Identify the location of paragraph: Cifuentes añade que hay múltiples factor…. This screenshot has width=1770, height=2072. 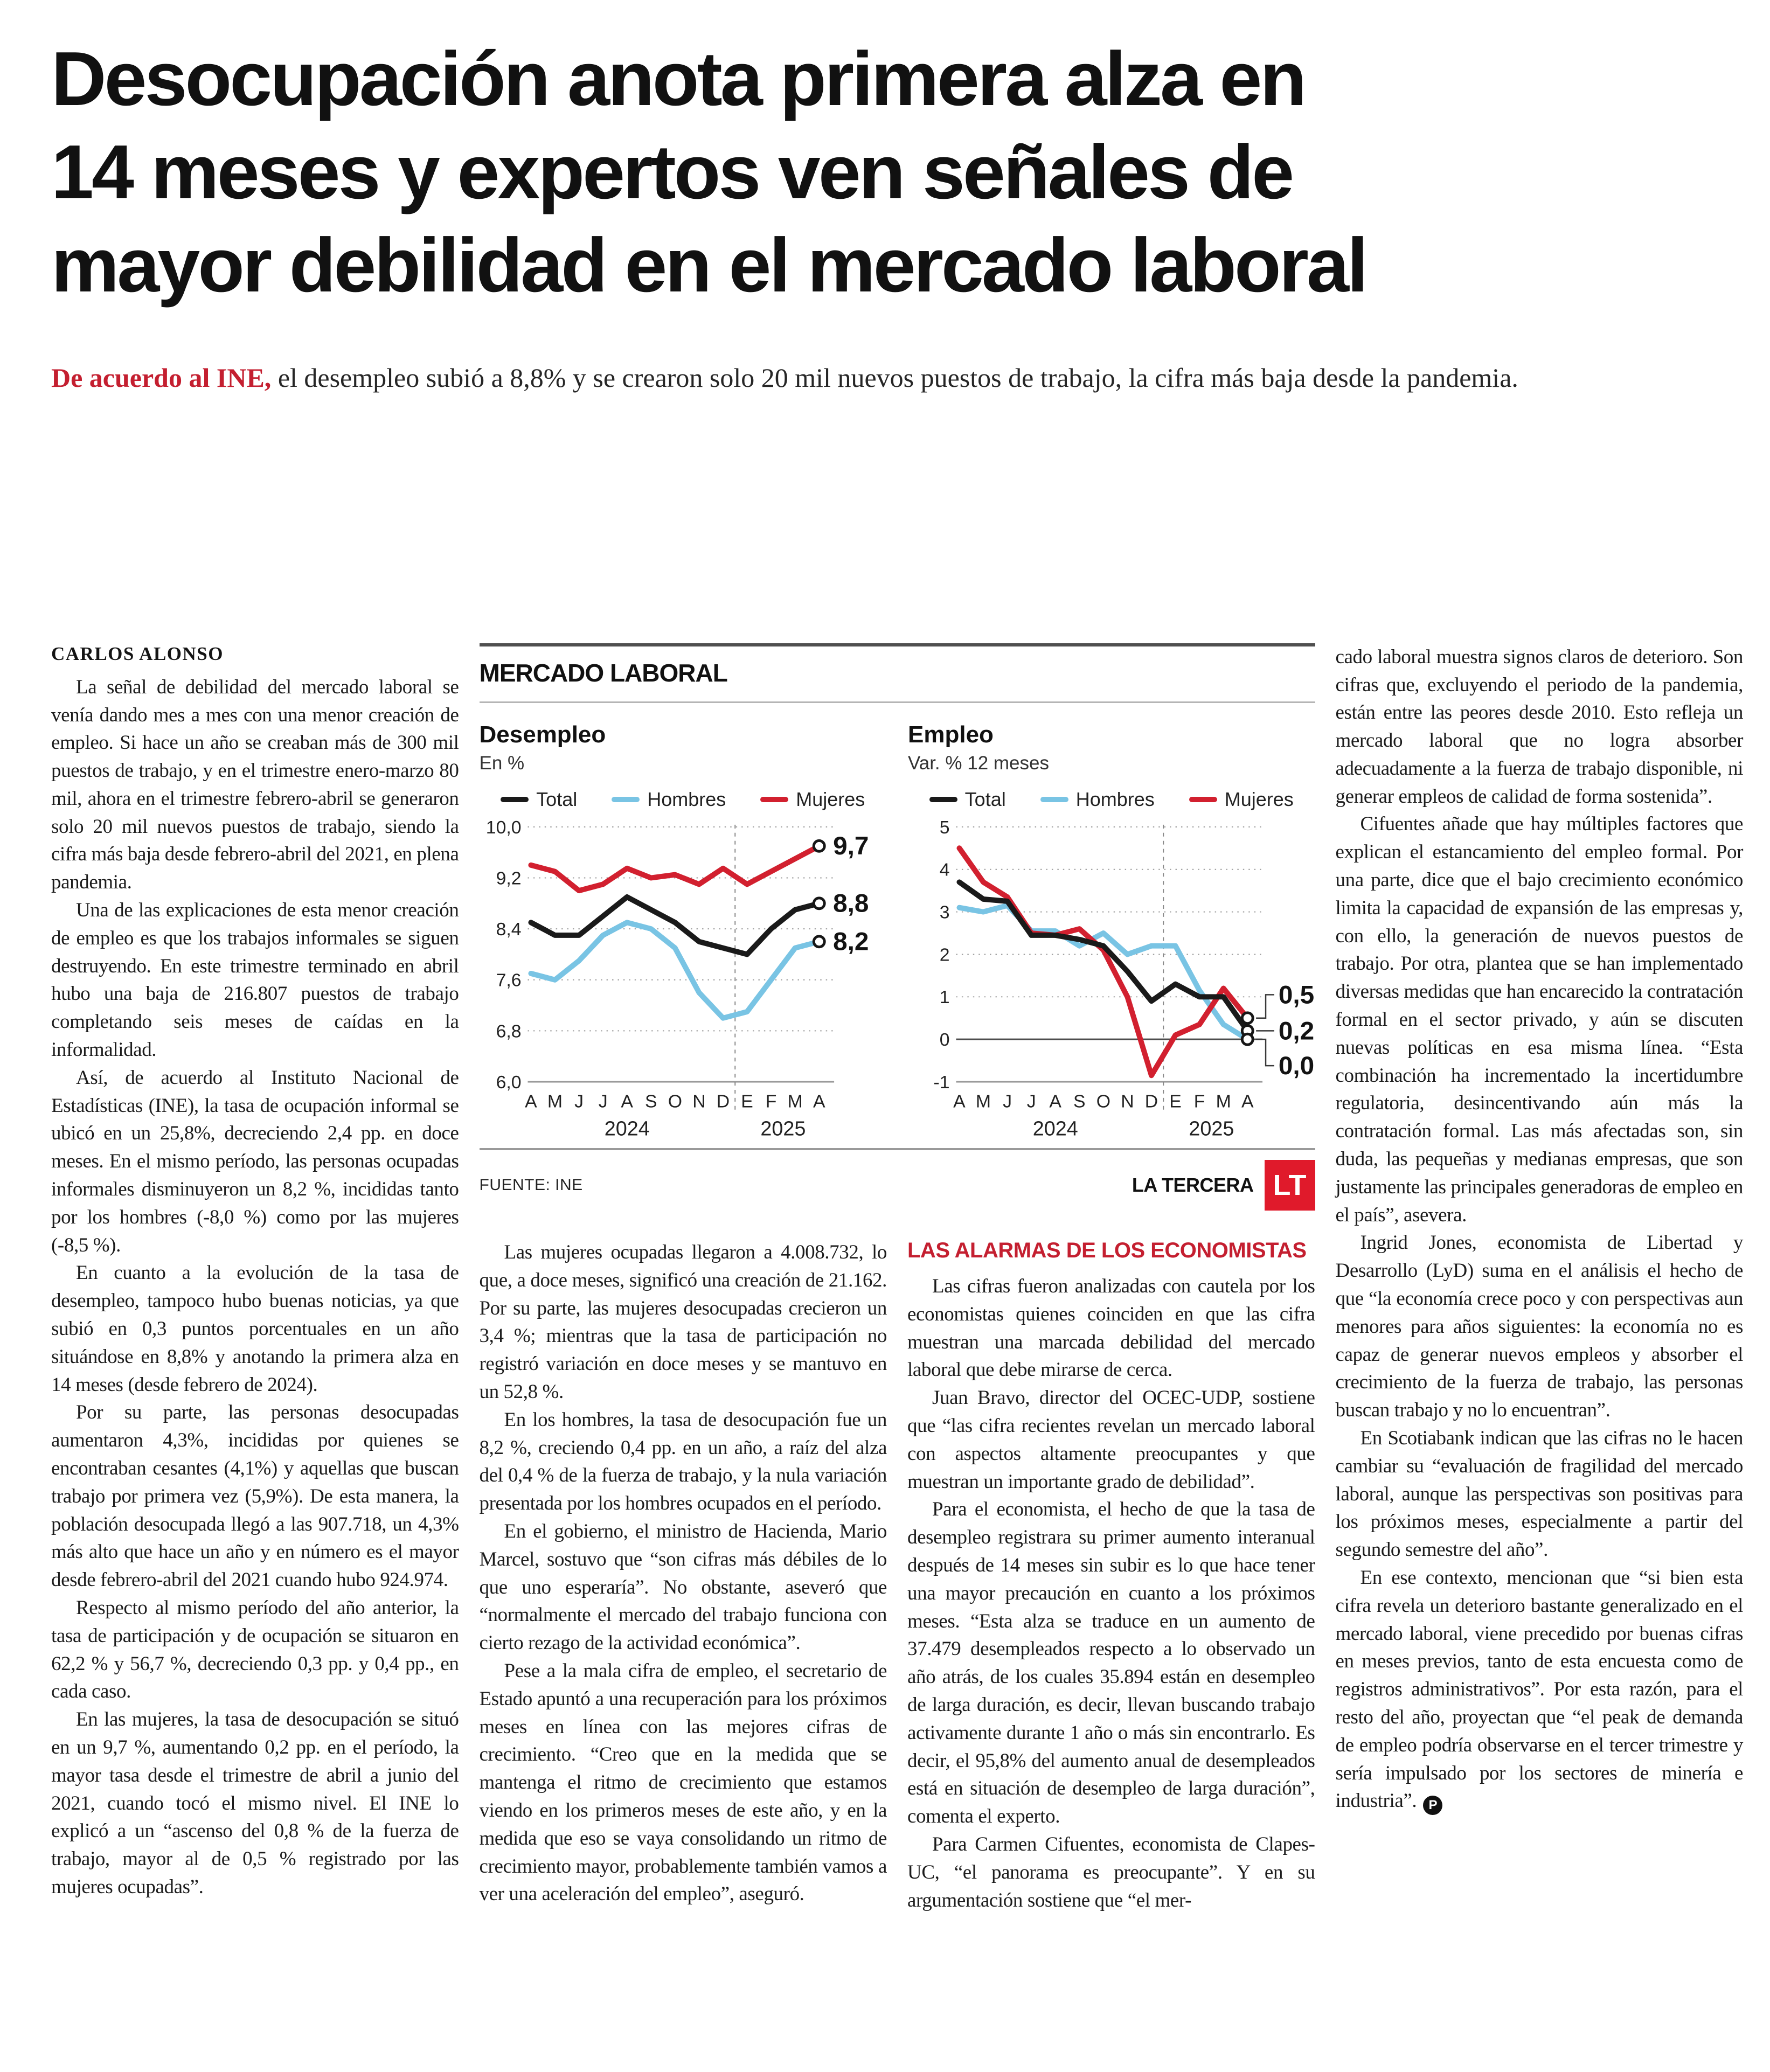
(1539, 1019).